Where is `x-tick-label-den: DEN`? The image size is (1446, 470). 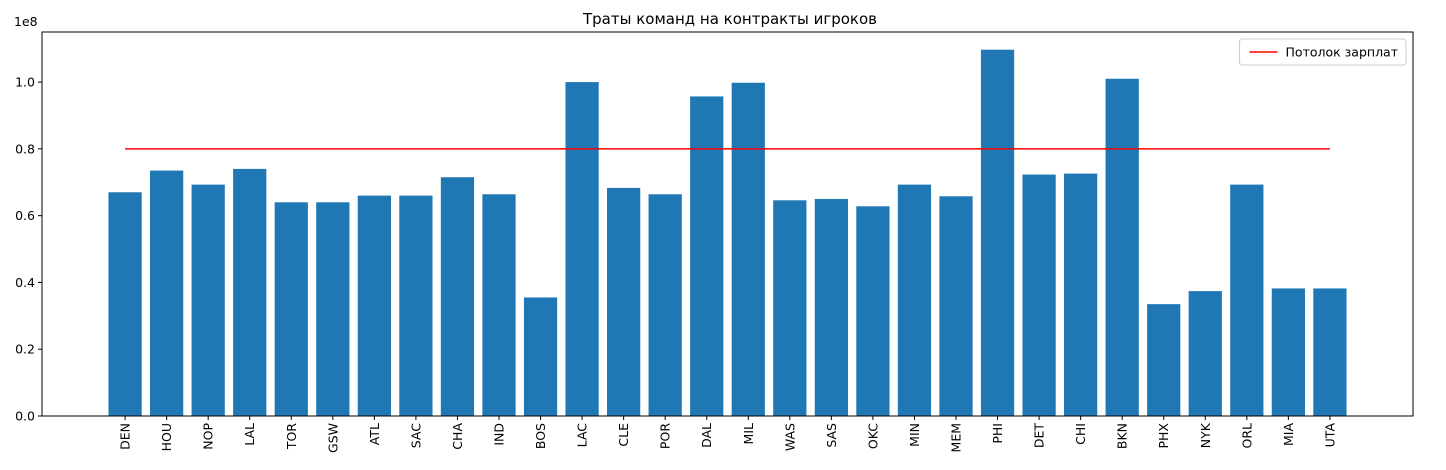 x-tick-label-den: DEN is located at coordinates (125, 436).